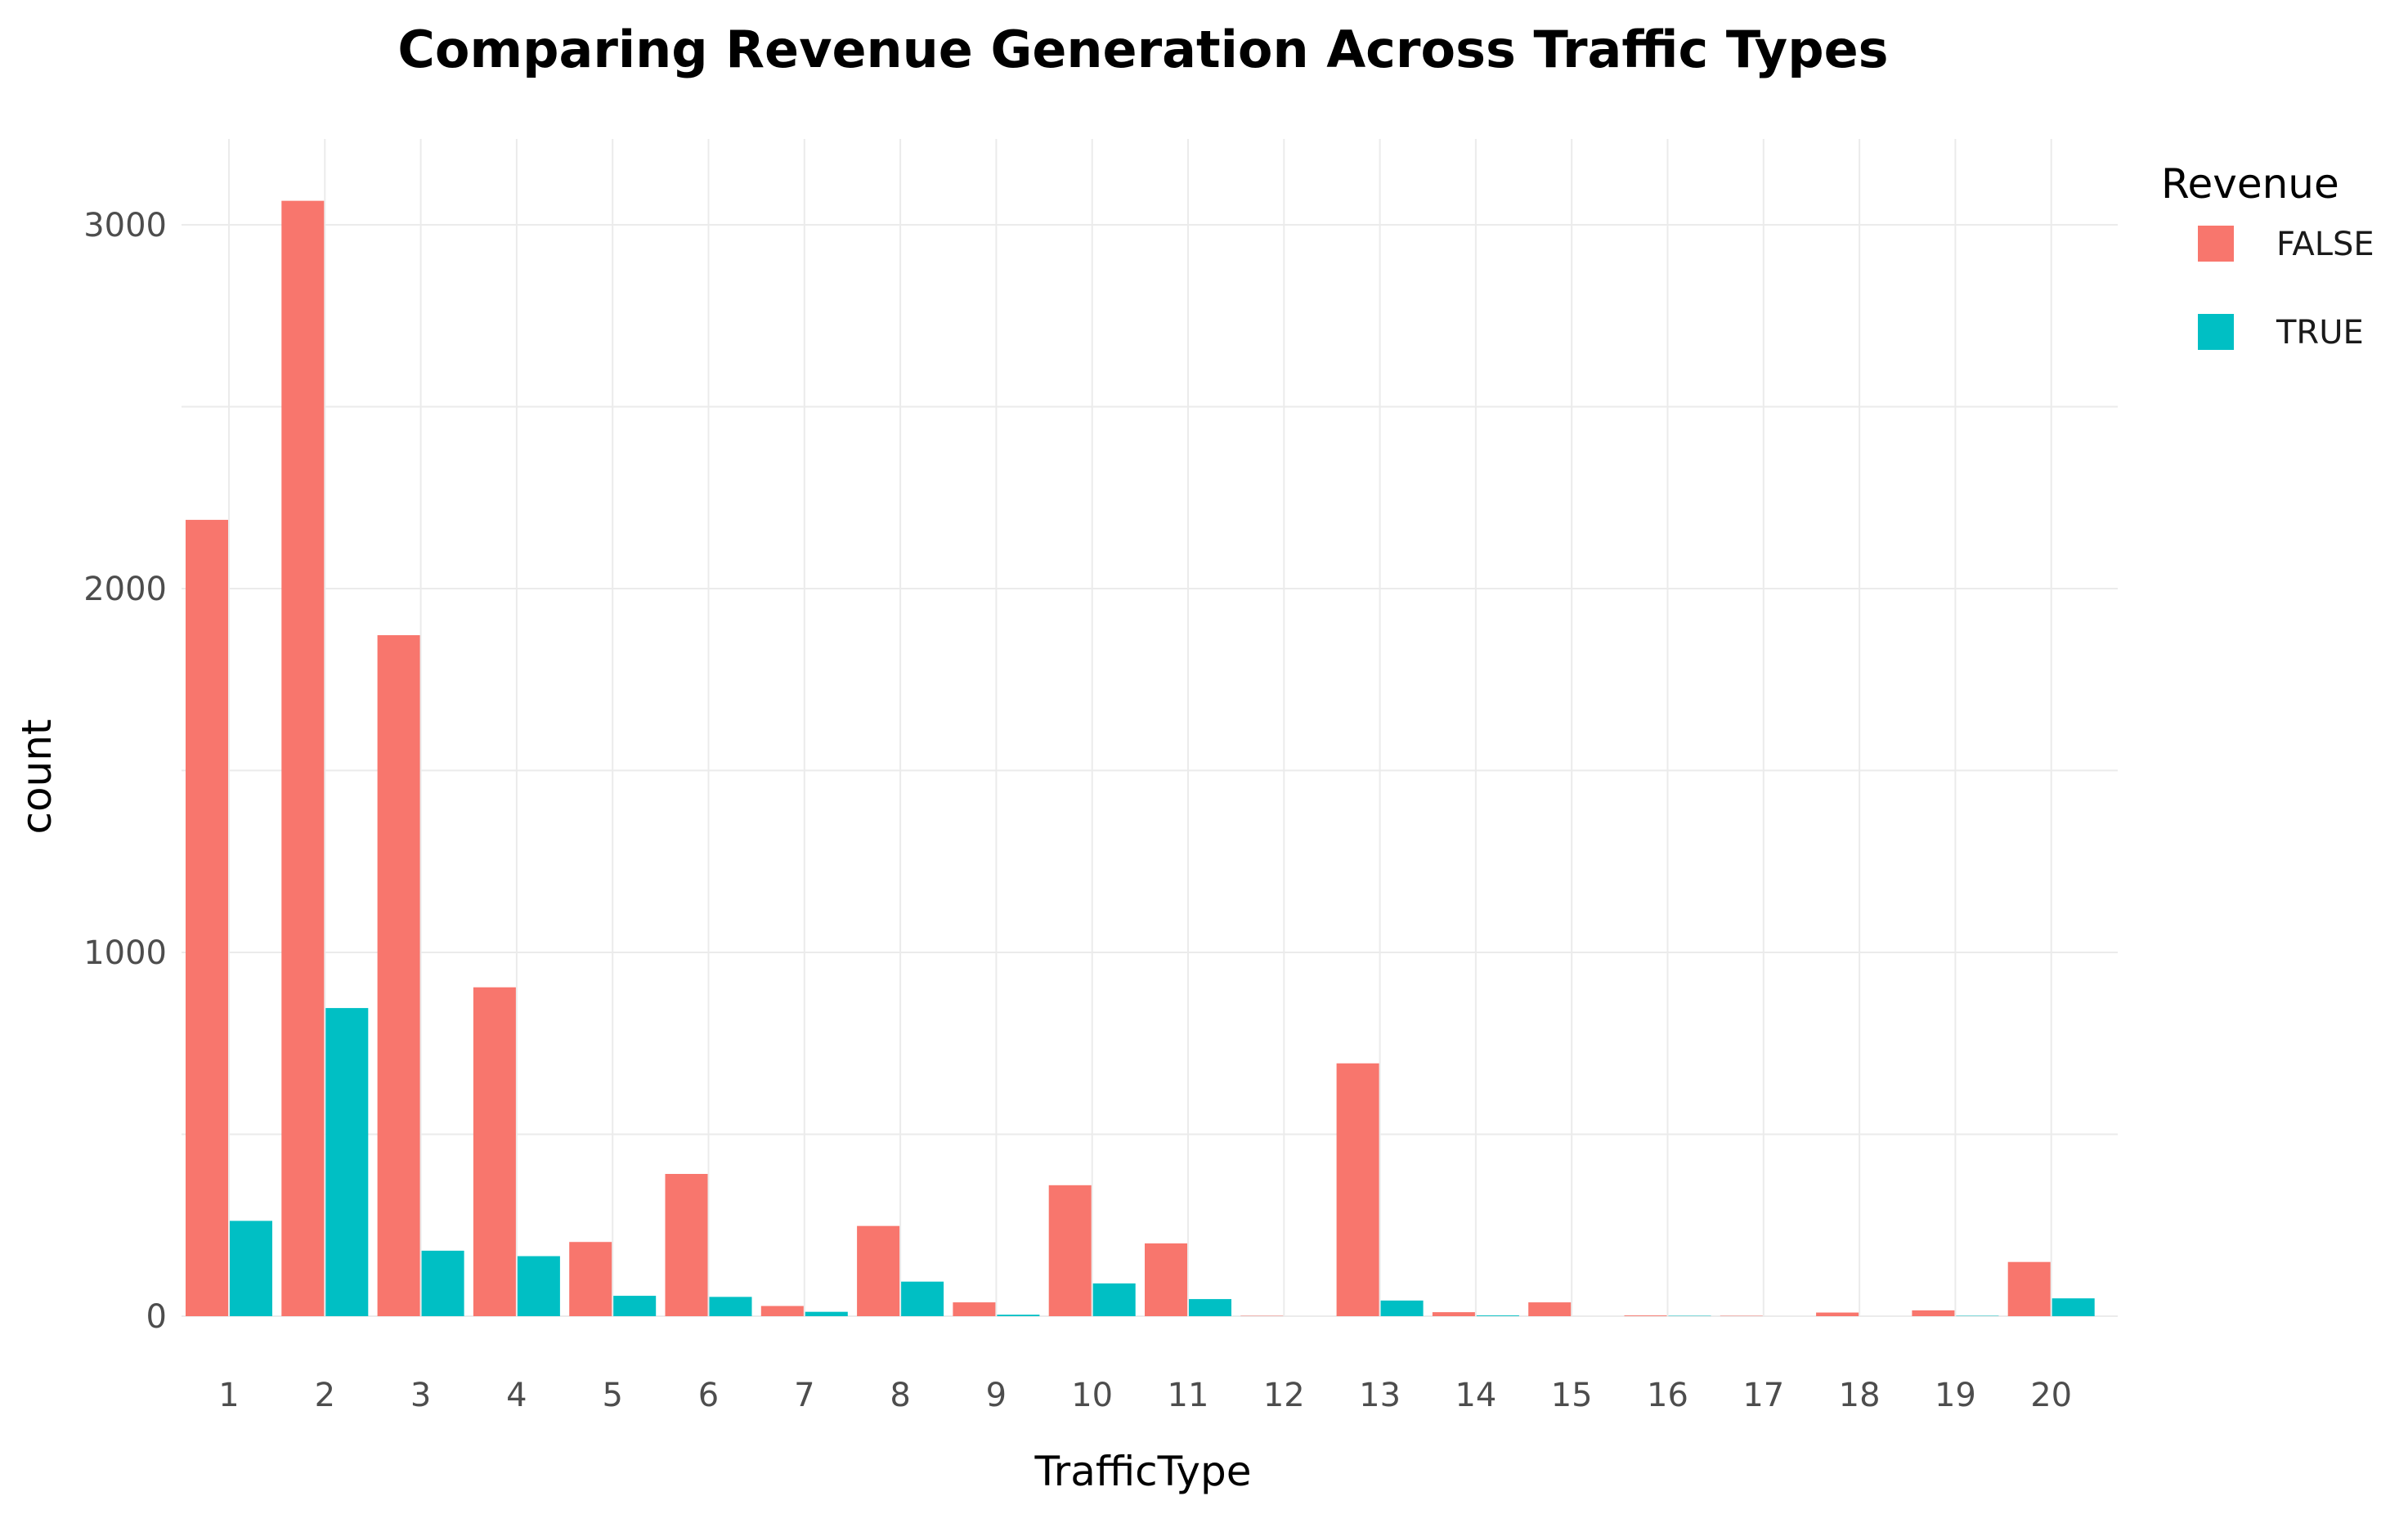 The image size is (2408, 1523). I want to click on legend: Revenue FALSE TRUE, so click(2267, 256).